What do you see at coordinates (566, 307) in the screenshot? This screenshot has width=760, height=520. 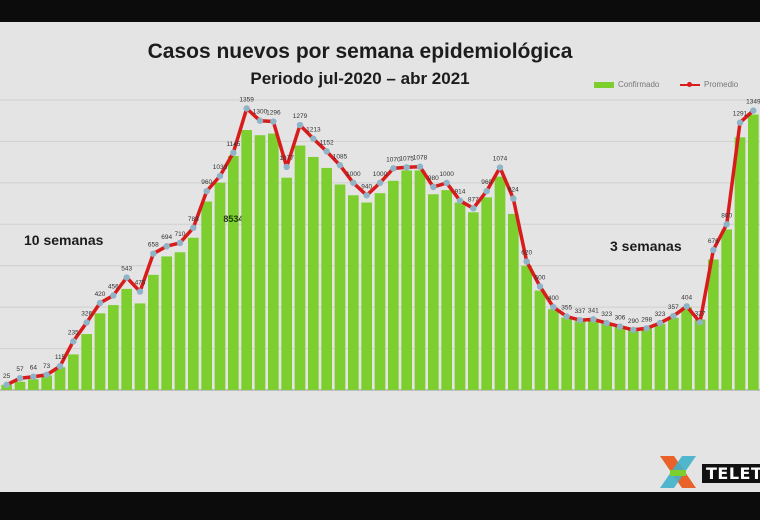 I see `data-label: 355` at bounding box center [566, 307].